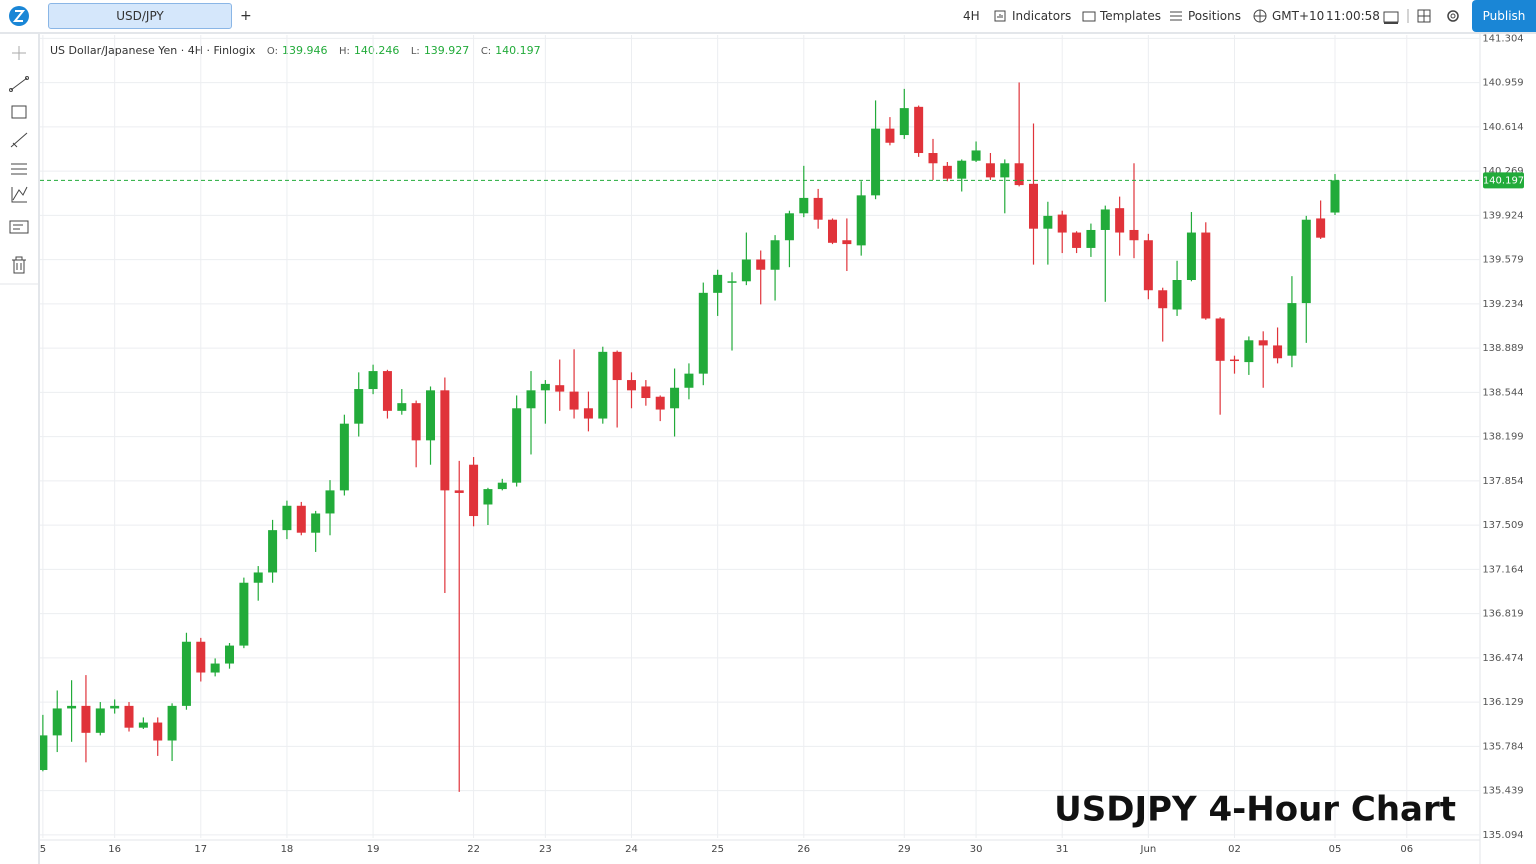 This screenshot has height=864, width=1536. Describe the element at coordinates (1502, 215) in the screenshot. I see `y-tick-label: 139.924` at that location.